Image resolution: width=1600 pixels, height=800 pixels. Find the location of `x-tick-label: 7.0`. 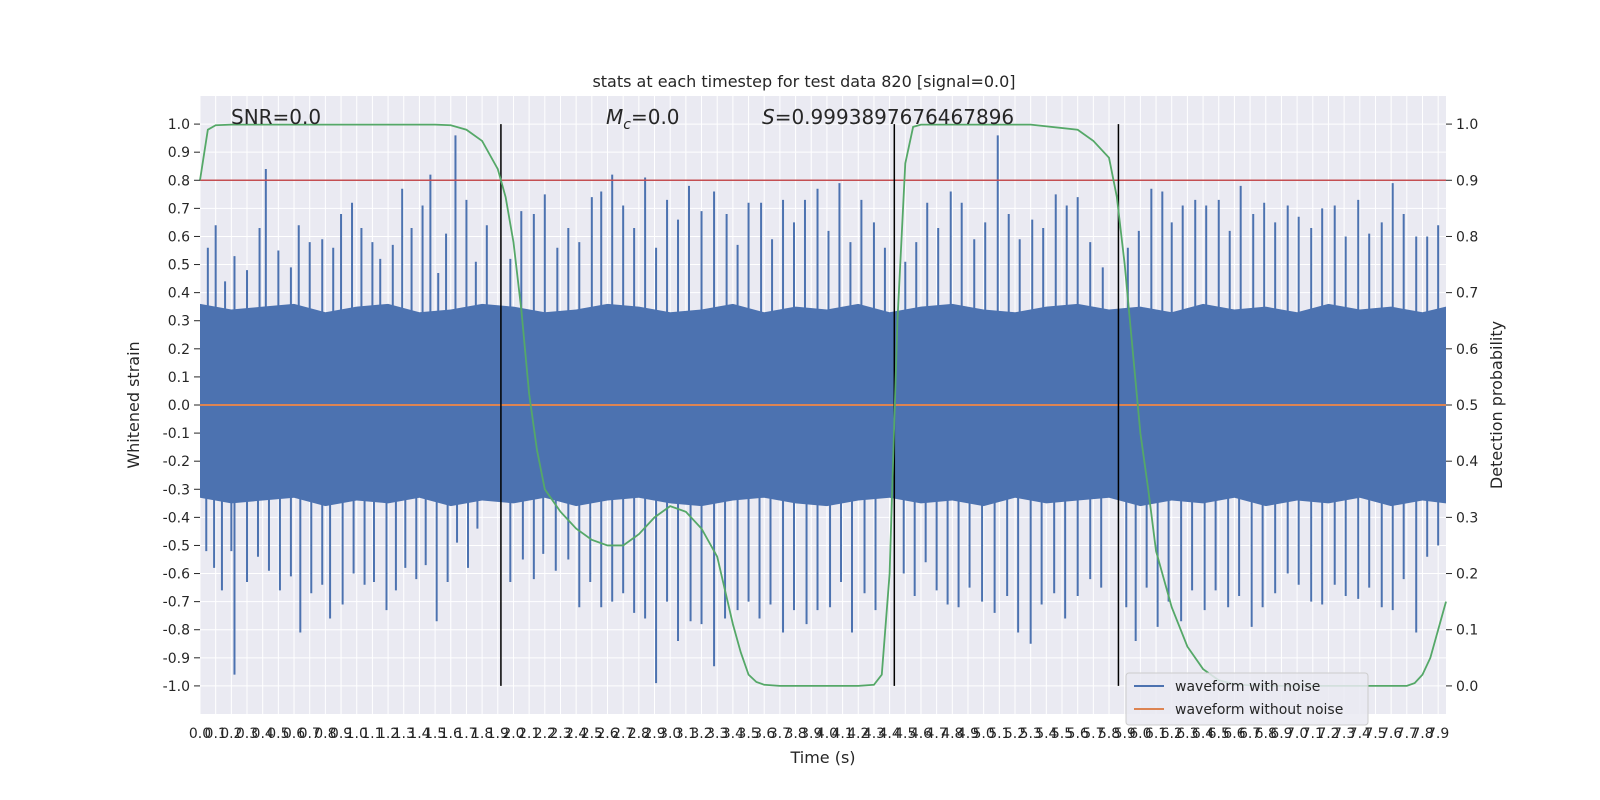

x-tick-label: 7.0 is located at coordinates (1297, 734).